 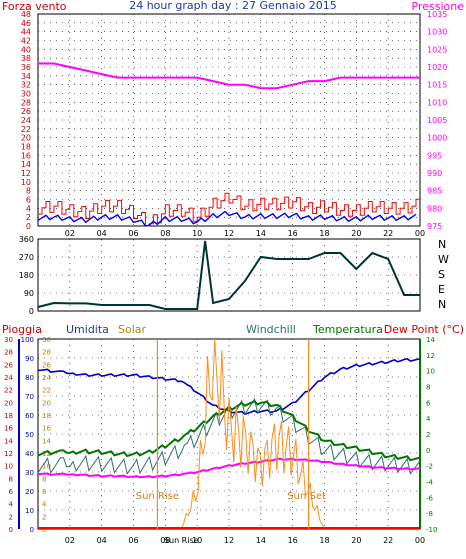 What do you see at coordinates (46, 429) in the screenshot?
I see `solar-tick-label: 16` at bounding box center [46, 429].